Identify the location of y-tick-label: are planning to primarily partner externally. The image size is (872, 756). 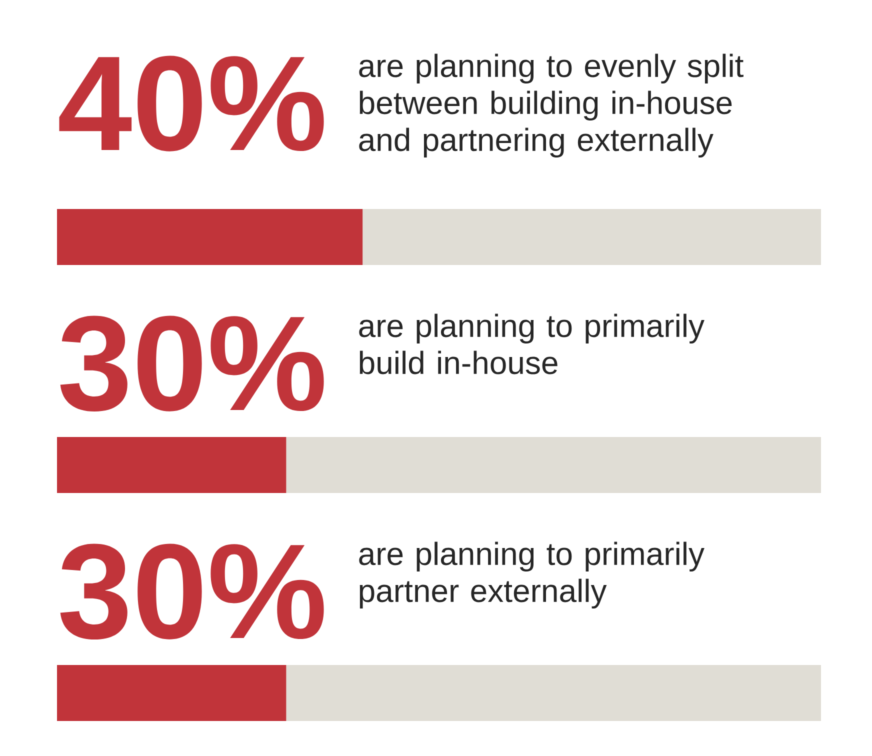
(531, 575).